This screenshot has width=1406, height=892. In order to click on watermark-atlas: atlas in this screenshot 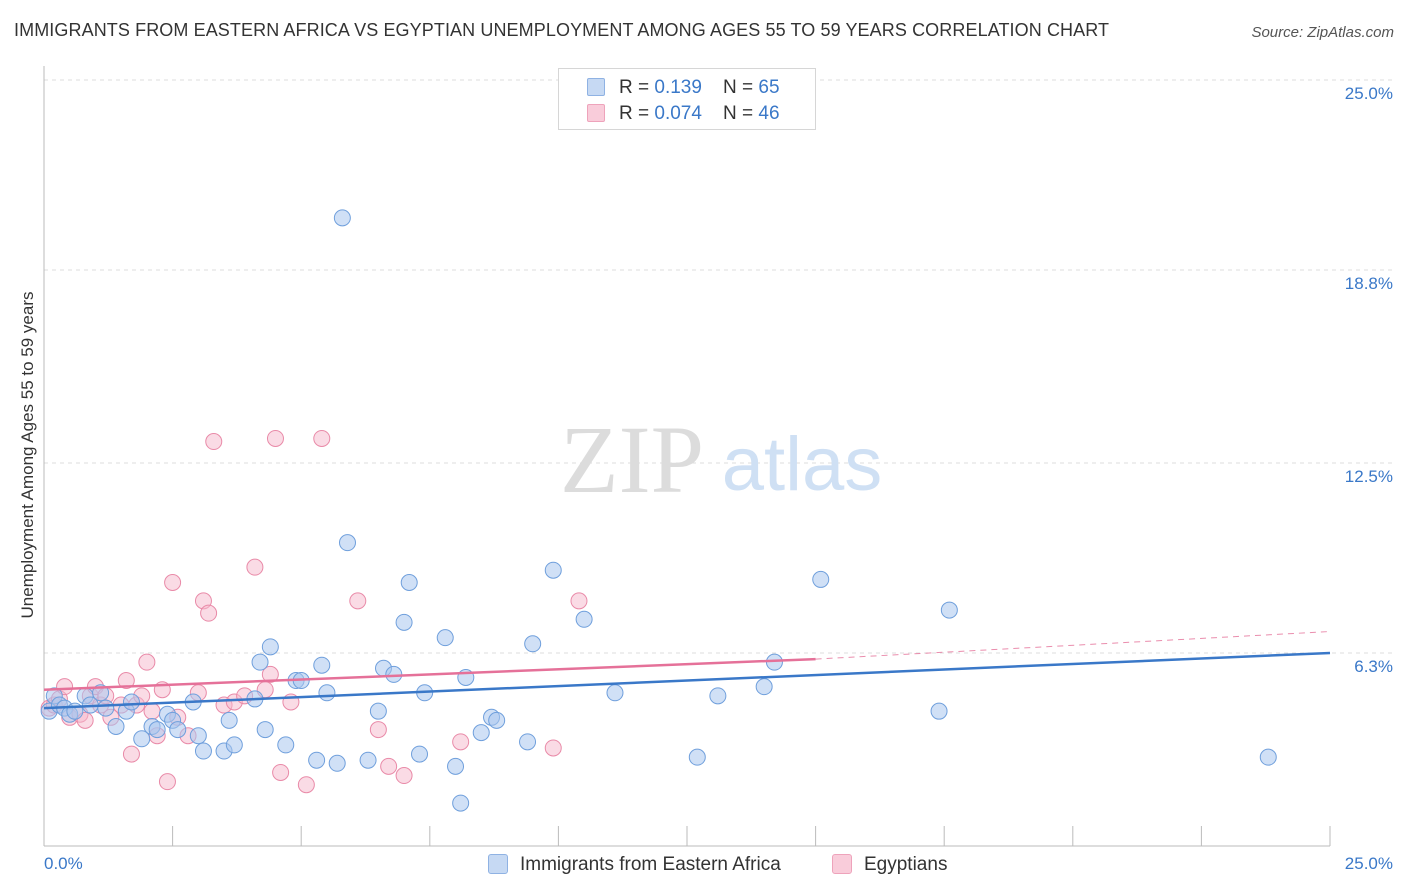, I will do `click(802, 464)`.